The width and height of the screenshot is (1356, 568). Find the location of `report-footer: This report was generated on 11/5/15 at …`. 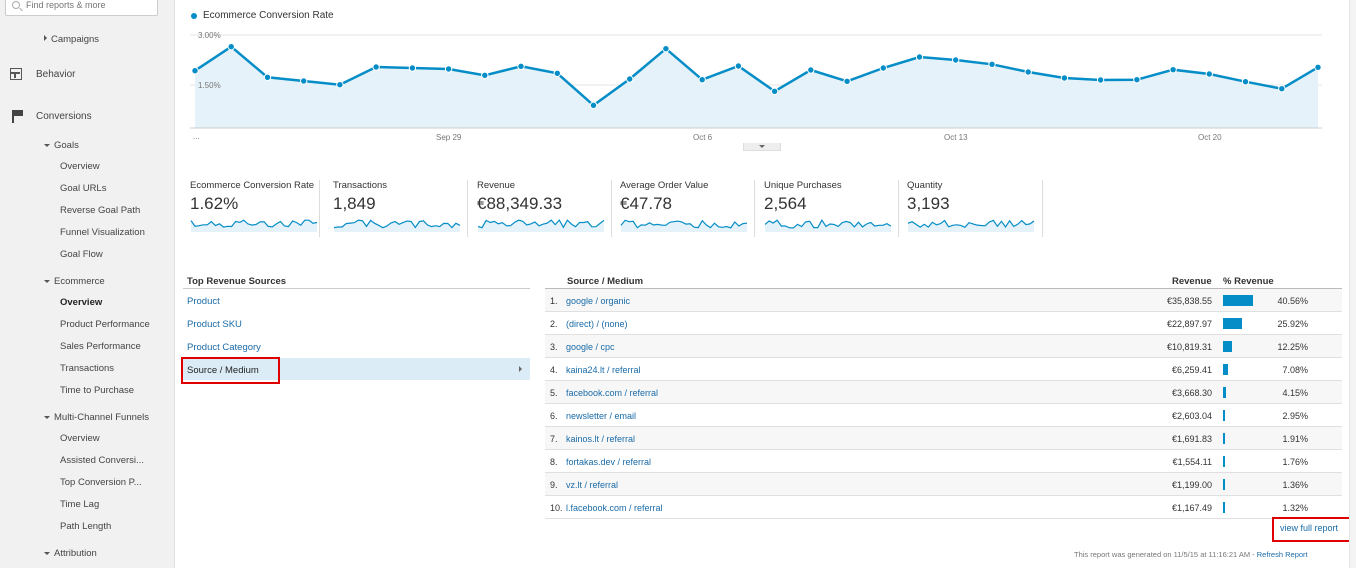

report-footer: This report was generated on 11/5/15 at … is located at coordinates (1191, 554).